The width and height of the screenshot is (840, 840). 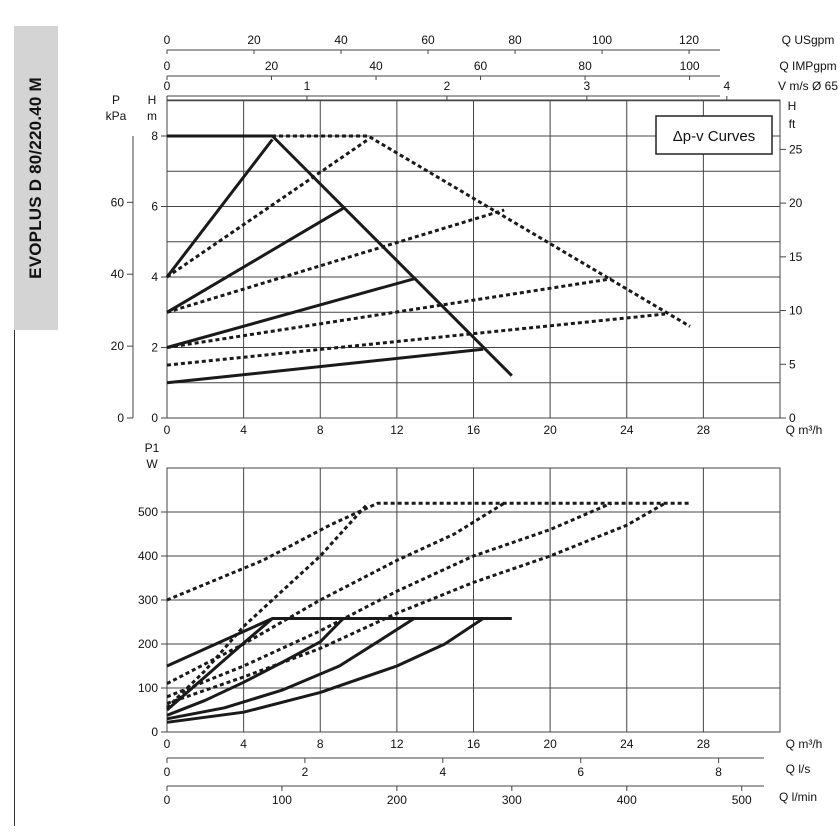 I want to click on top-axis-tick-label: 1, so click(x=307, y=86).